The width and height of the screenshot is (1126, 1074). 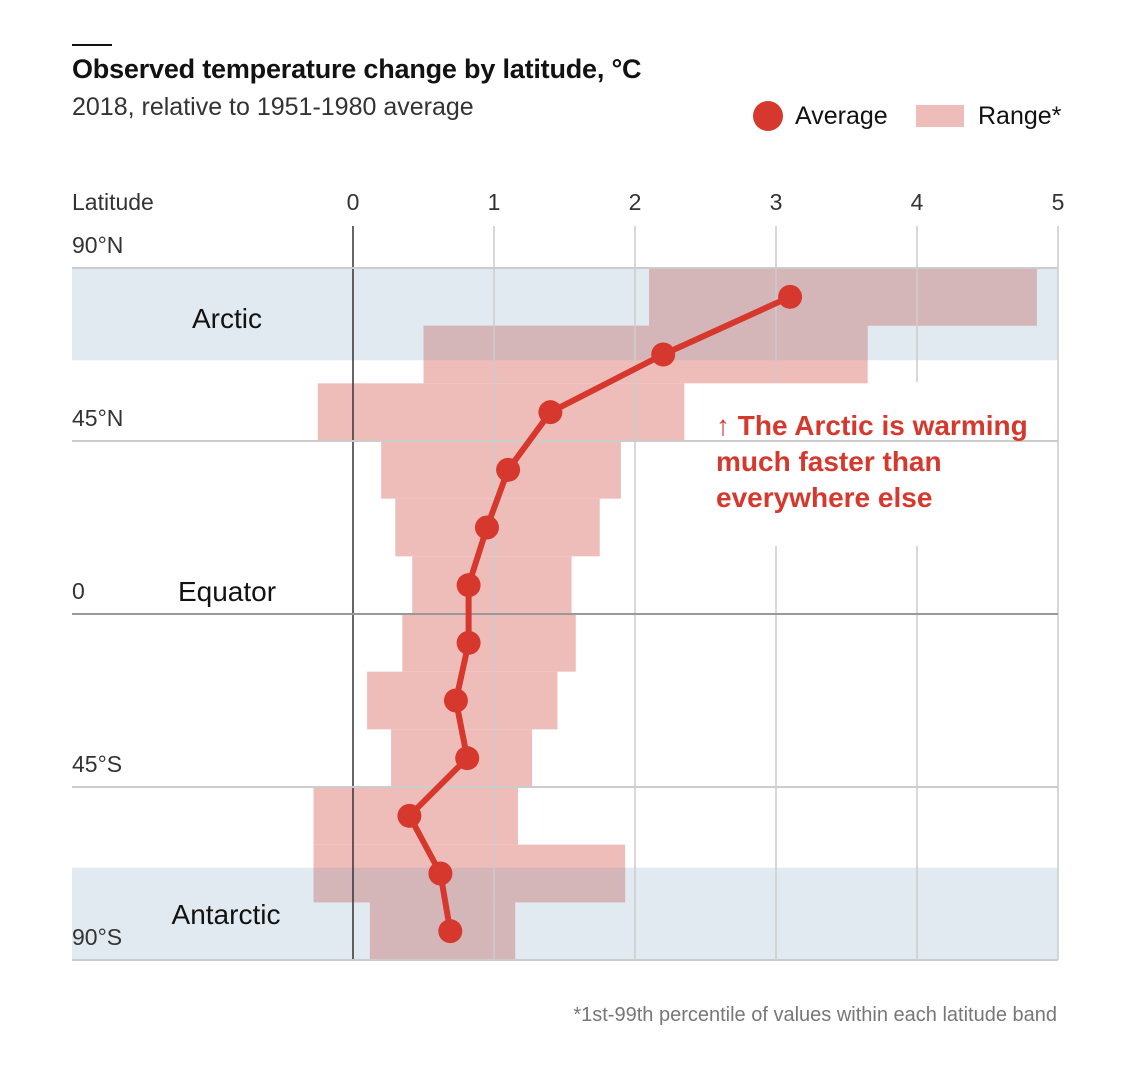 I want to click on y-axis-title: Latitude, so click(x=113, y=202).